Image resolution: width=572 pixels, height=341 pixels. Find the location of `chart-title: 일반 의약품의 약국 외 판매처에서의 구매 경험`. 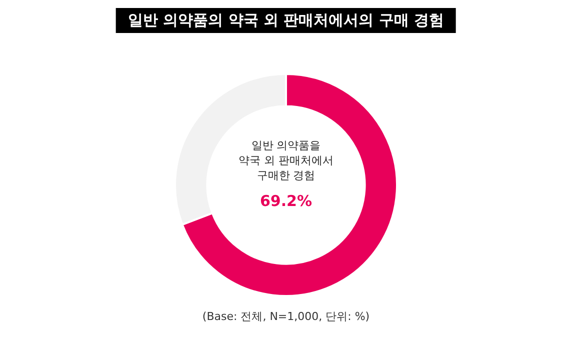

chart-title: 일반 의약품의 약국 외 판매처에서의 구매 경험 is located at coordinates (286, 20).